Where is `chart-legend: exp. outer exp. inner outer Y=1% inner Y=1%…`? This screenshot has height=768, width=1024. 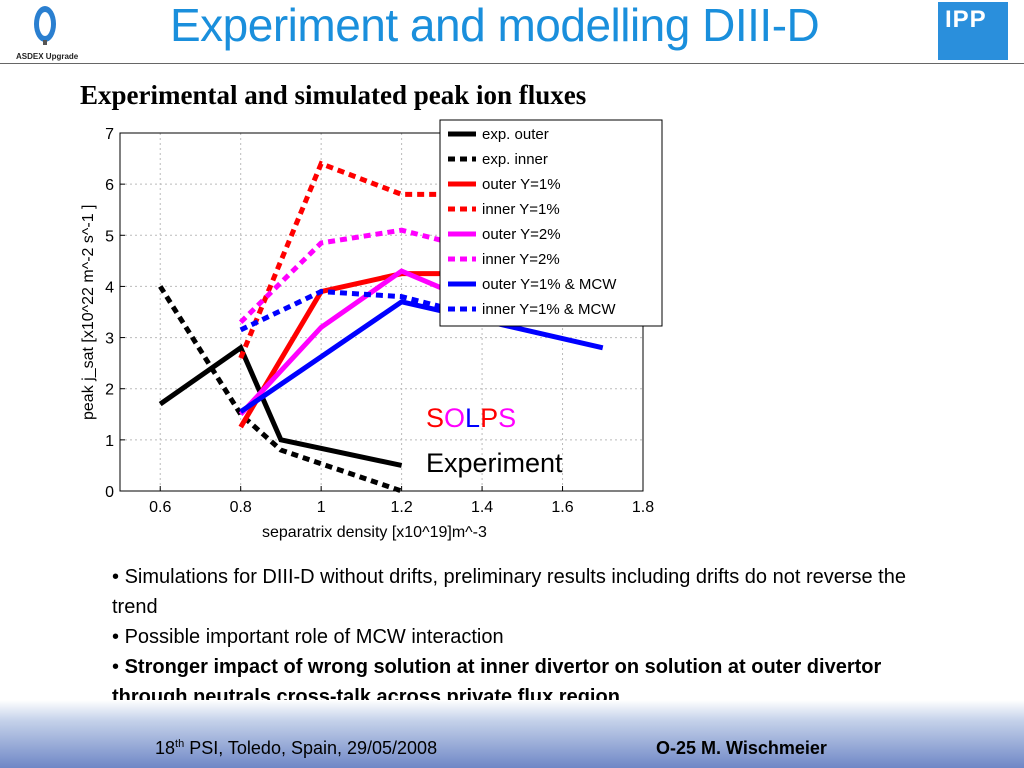
chart-legend: exp. outer exp. inner outer Y=1% inner Y=1%… is located at coordinates (551, 223).